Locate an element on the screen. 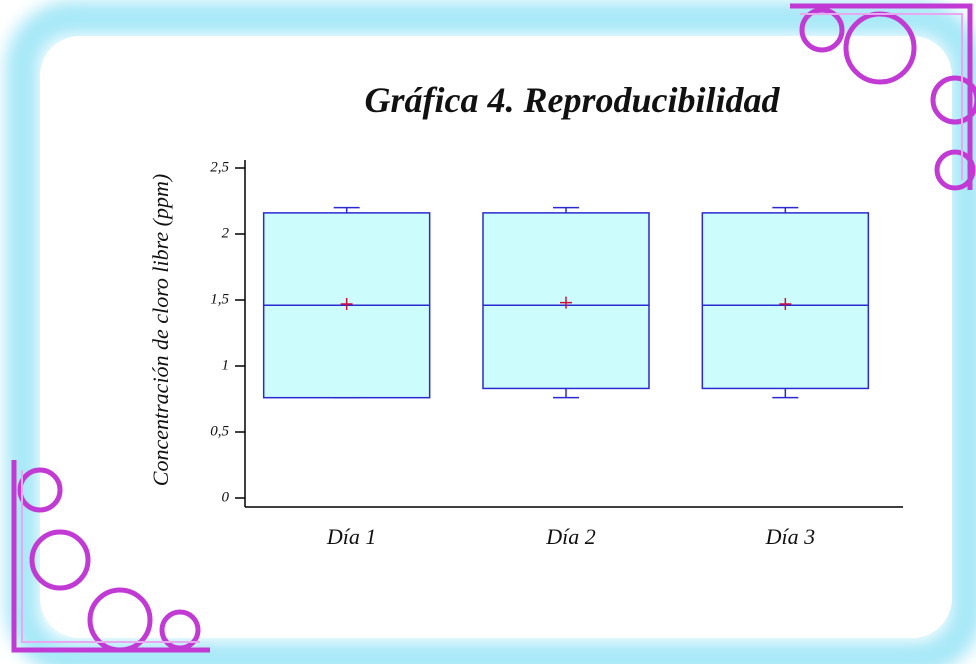 The image size is (976, 669). x-tick-label: Día 1 is located at coordinates (351, 536).